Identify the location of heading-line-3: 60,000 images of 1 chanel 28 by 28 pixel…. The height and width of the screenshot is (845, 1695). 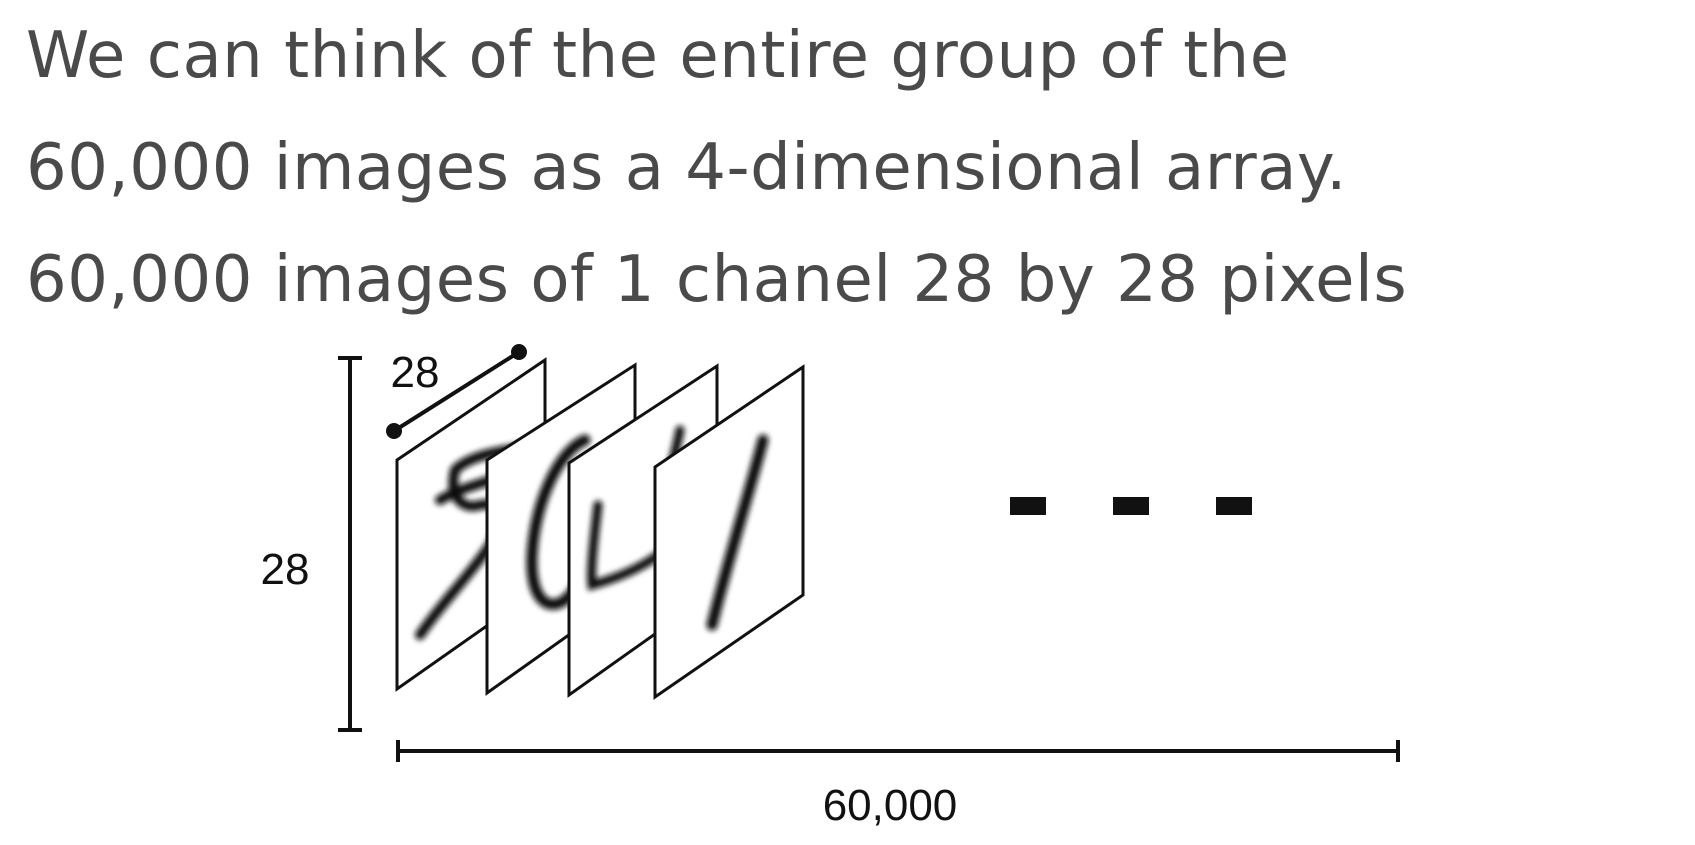
(717, 280).